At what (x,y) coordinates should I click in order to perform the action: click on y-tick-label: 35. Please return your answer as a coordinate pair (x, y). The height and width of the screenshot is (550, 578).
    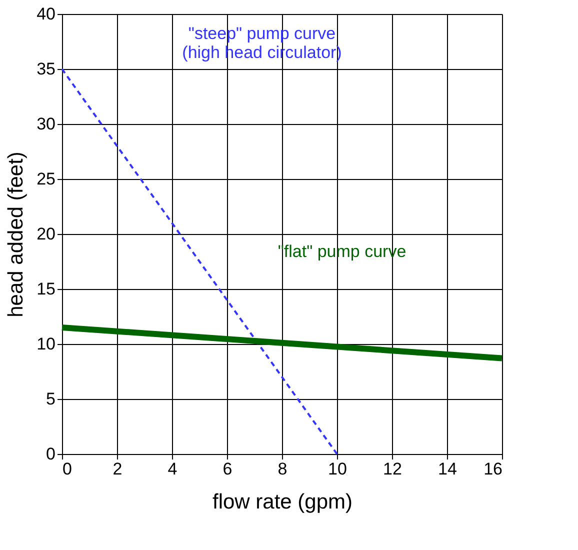
    Looking at the image, I should click on (46, 69).